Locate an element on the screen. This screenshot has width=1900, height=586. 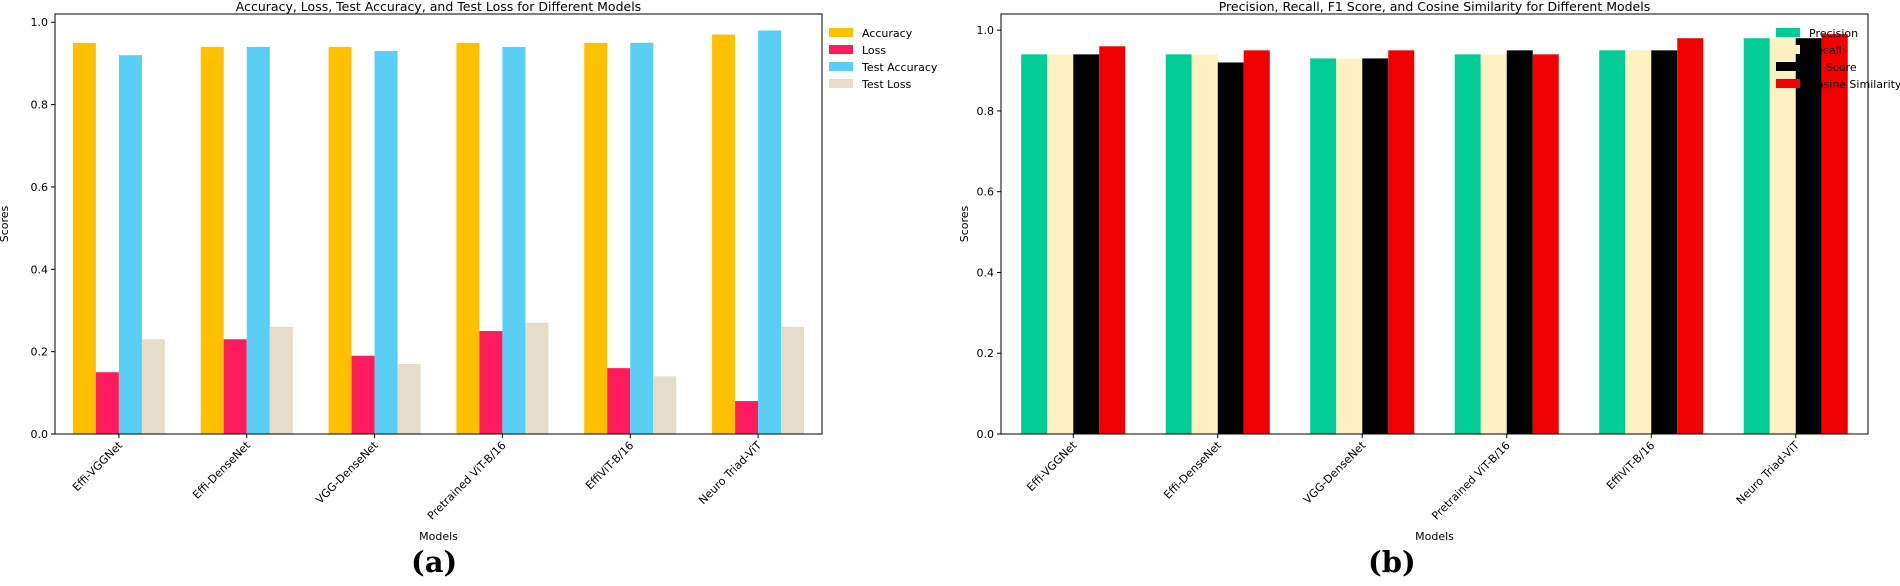
legend-label: Cosine Similarity is located at coordinates (1854, 84).